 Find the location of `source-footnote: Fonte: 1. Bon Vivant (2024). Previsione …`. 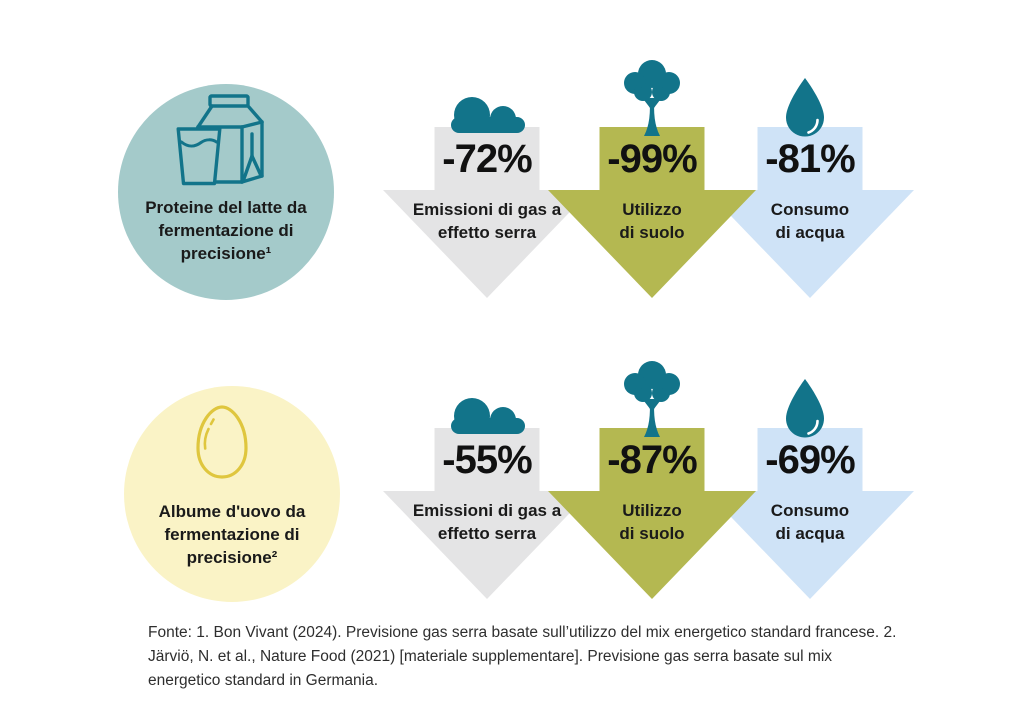

source-footnote: Fonte: 1. Bon Vivant (2024). Previsione … is located at coordinates (522, 656).